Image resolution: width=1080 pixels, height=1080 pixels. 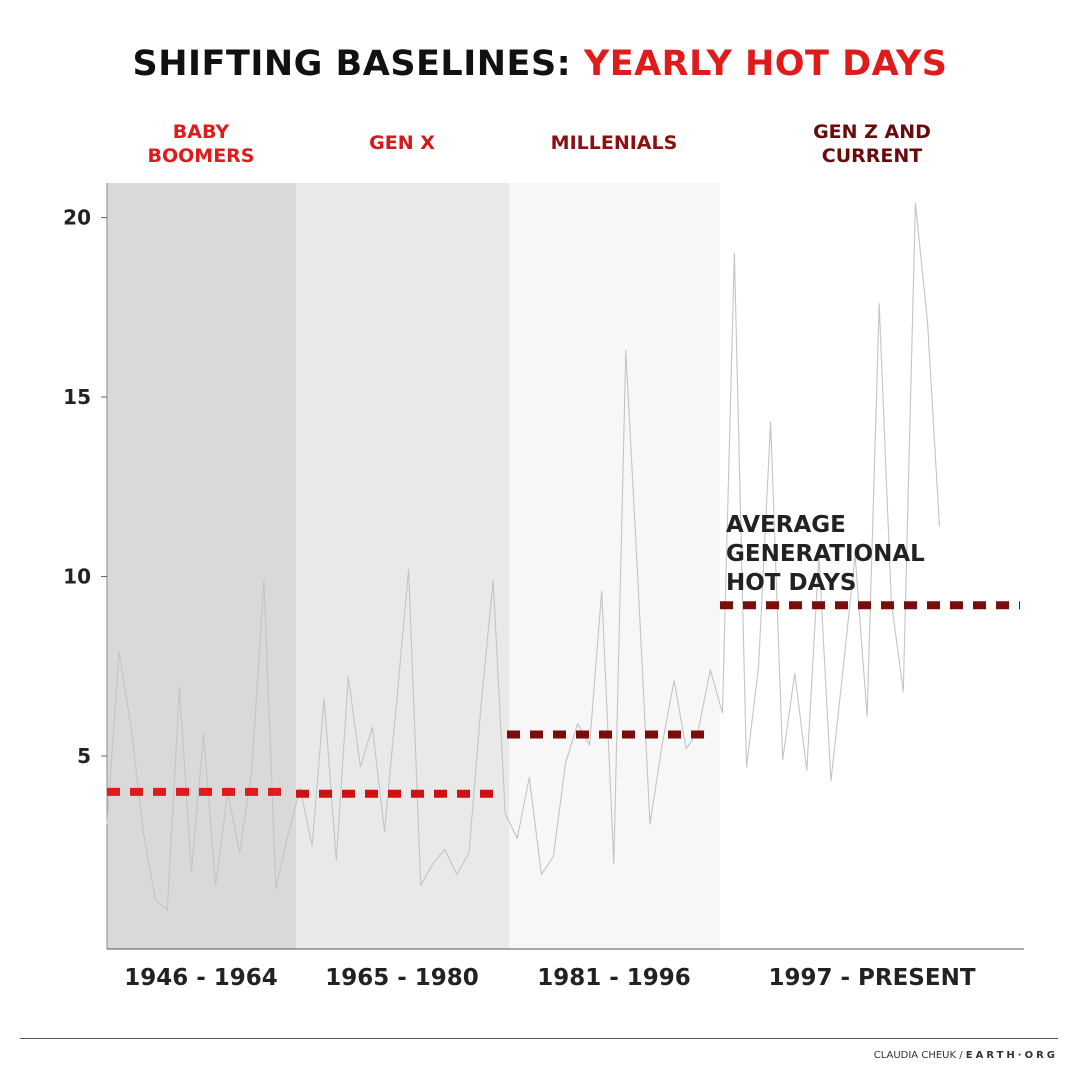 What do you see at coordinates (201, 132) in the screenshot?
I see `generation-name: BABY` at bounding box center [201, 132].